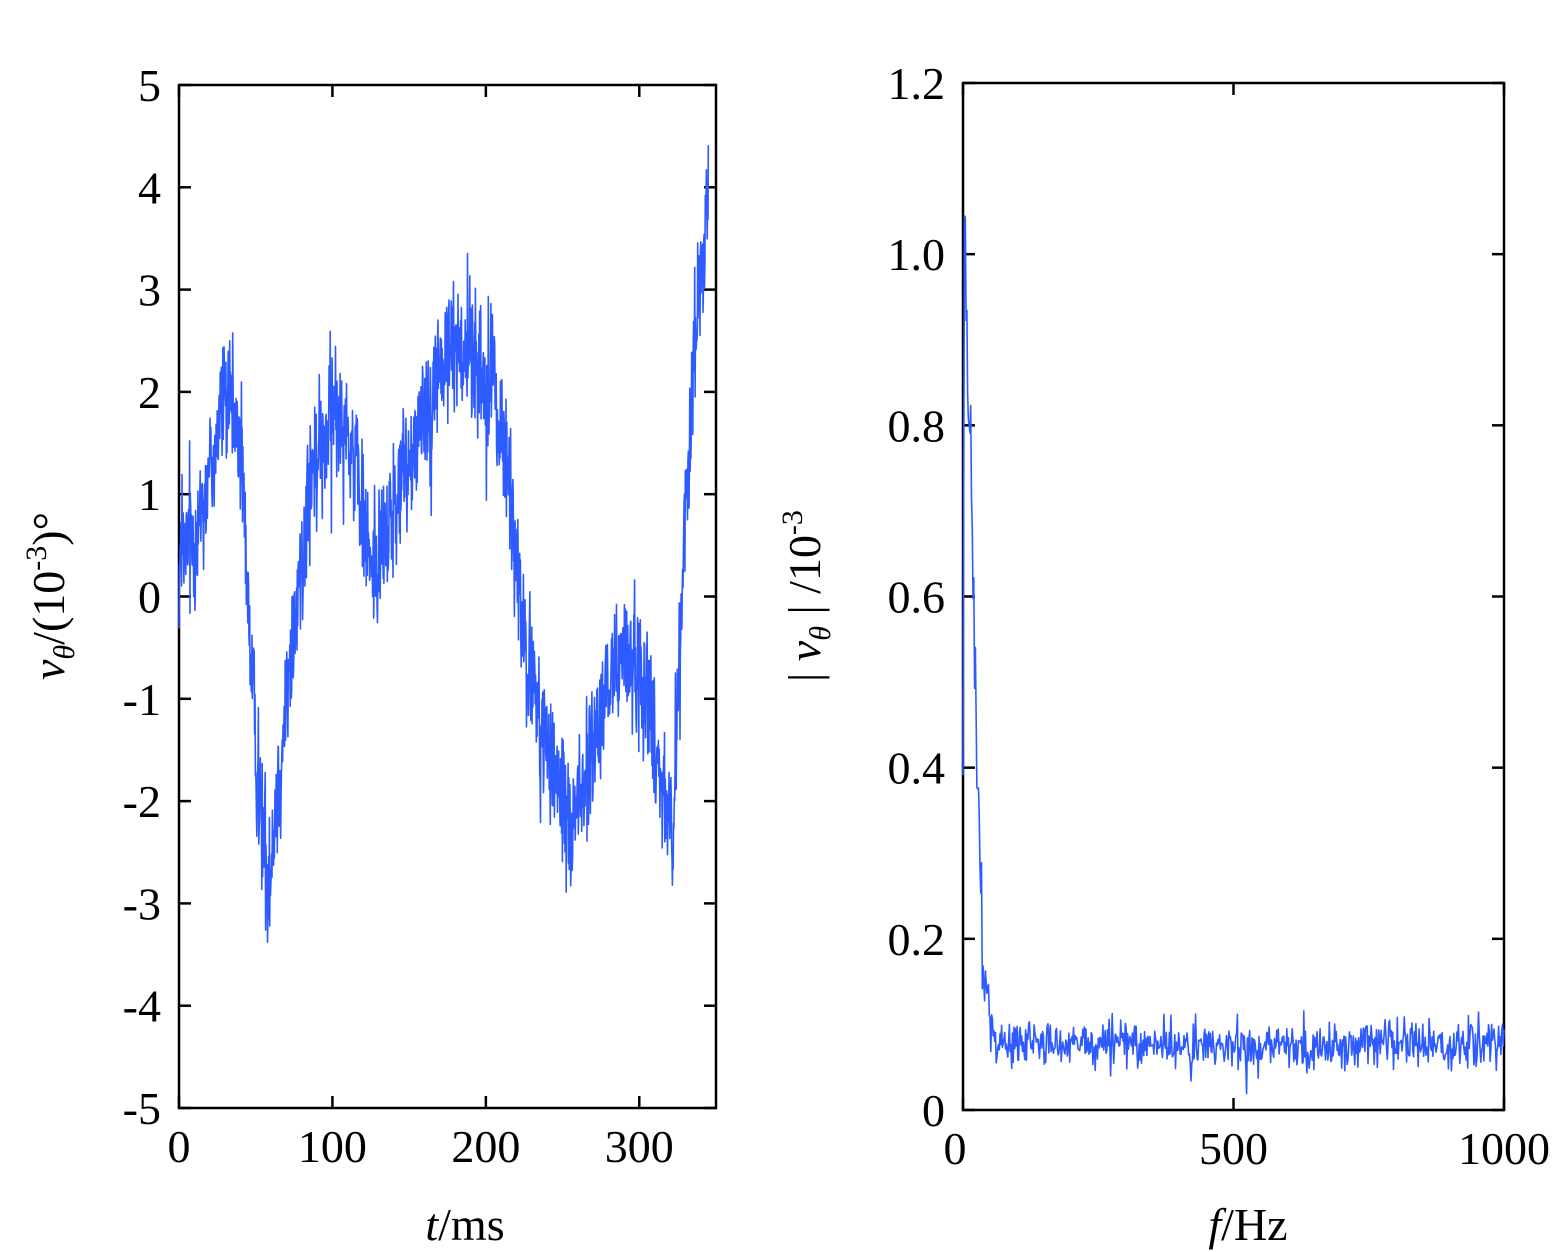  What do you see at coordinates (917, 939) in the screenshot?
I see `y-tick-label: 0.2` at bounding box center [917, 939].